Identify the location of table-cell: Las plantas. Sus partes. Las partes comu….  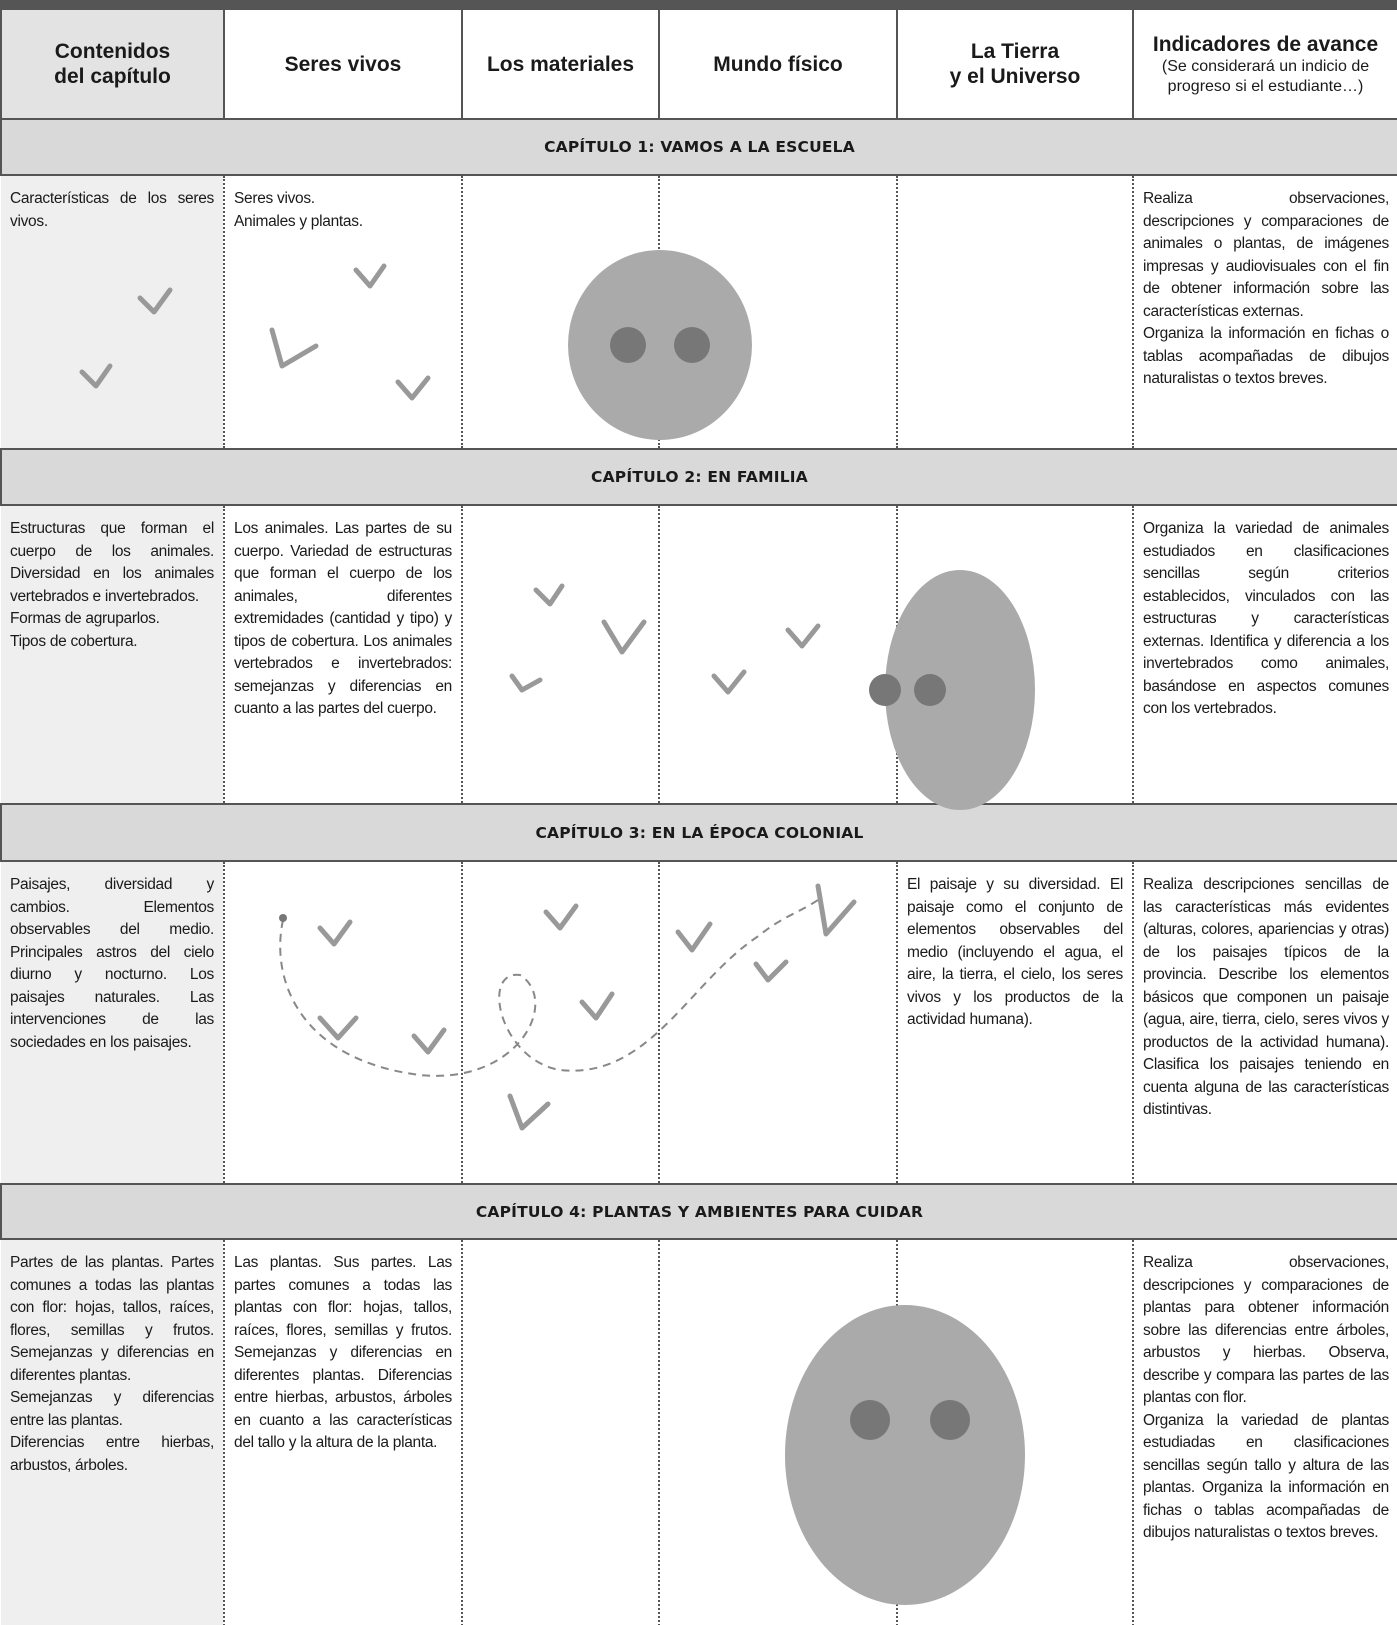
(343, 1432).